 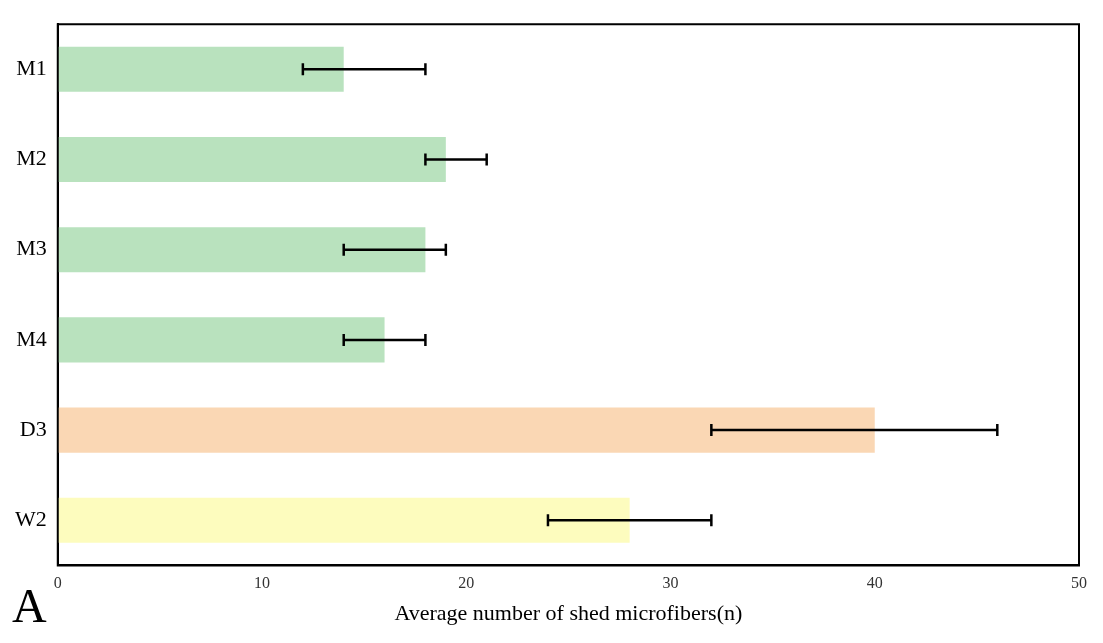 What do you see at coordinates (466, 583) in the screenshot?
I see `x-tick-label: 20` at bounding box center [466, 583].